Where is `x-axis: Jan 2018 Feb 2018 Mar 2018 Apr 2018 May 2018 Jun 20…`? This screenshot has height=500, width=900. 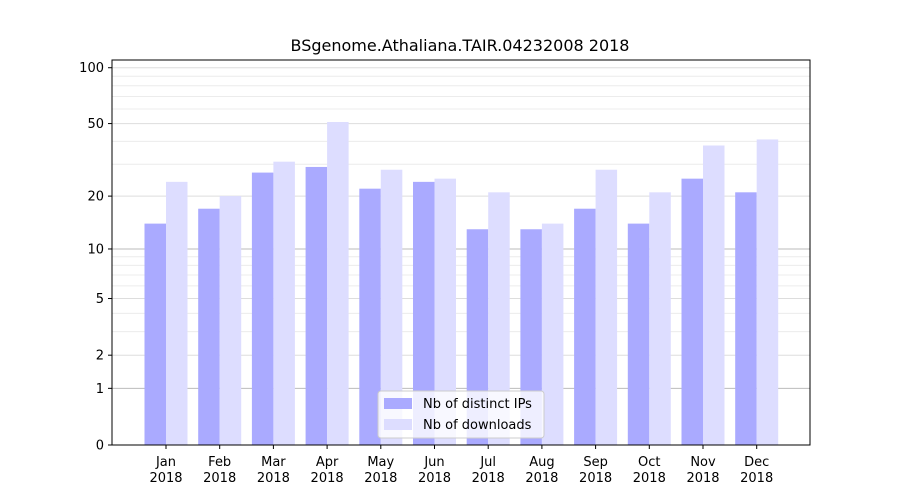
x-axis: Jan 2018 Feb 2018 Mar 2018 Apr 2018 May 2018 Jun 20… is located at coordinates (461, 465).